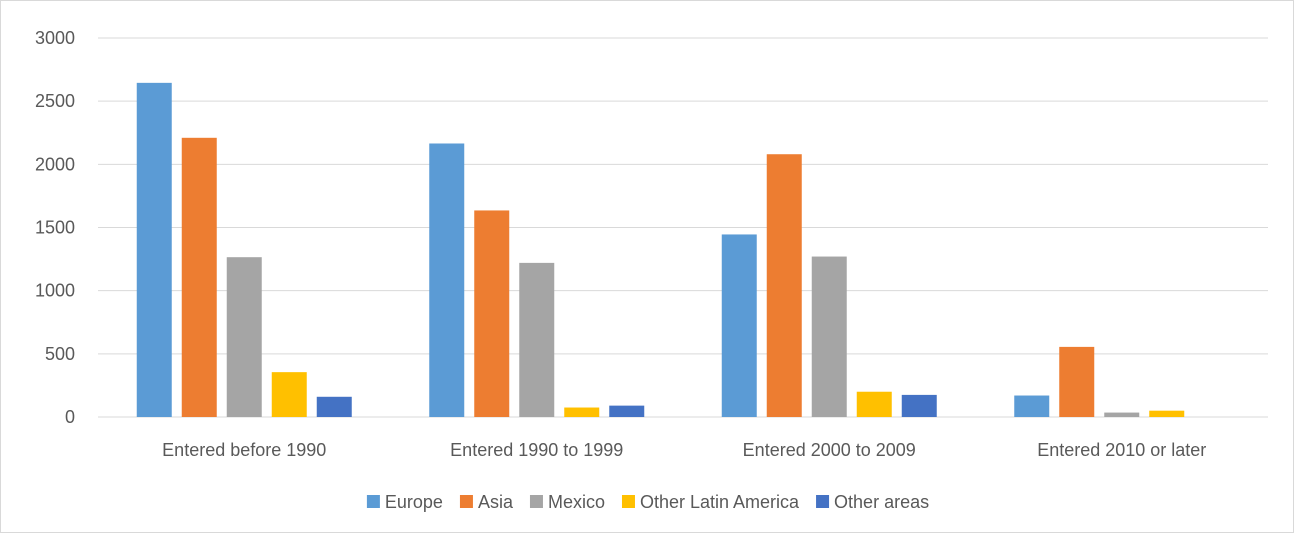 Image resolution: width=1294 pixels, height=534 pixels. What do you see at coordinates (881, 502) in the screenshot?
I see `legend-label: Other areas` at bounding box center [881, 502].